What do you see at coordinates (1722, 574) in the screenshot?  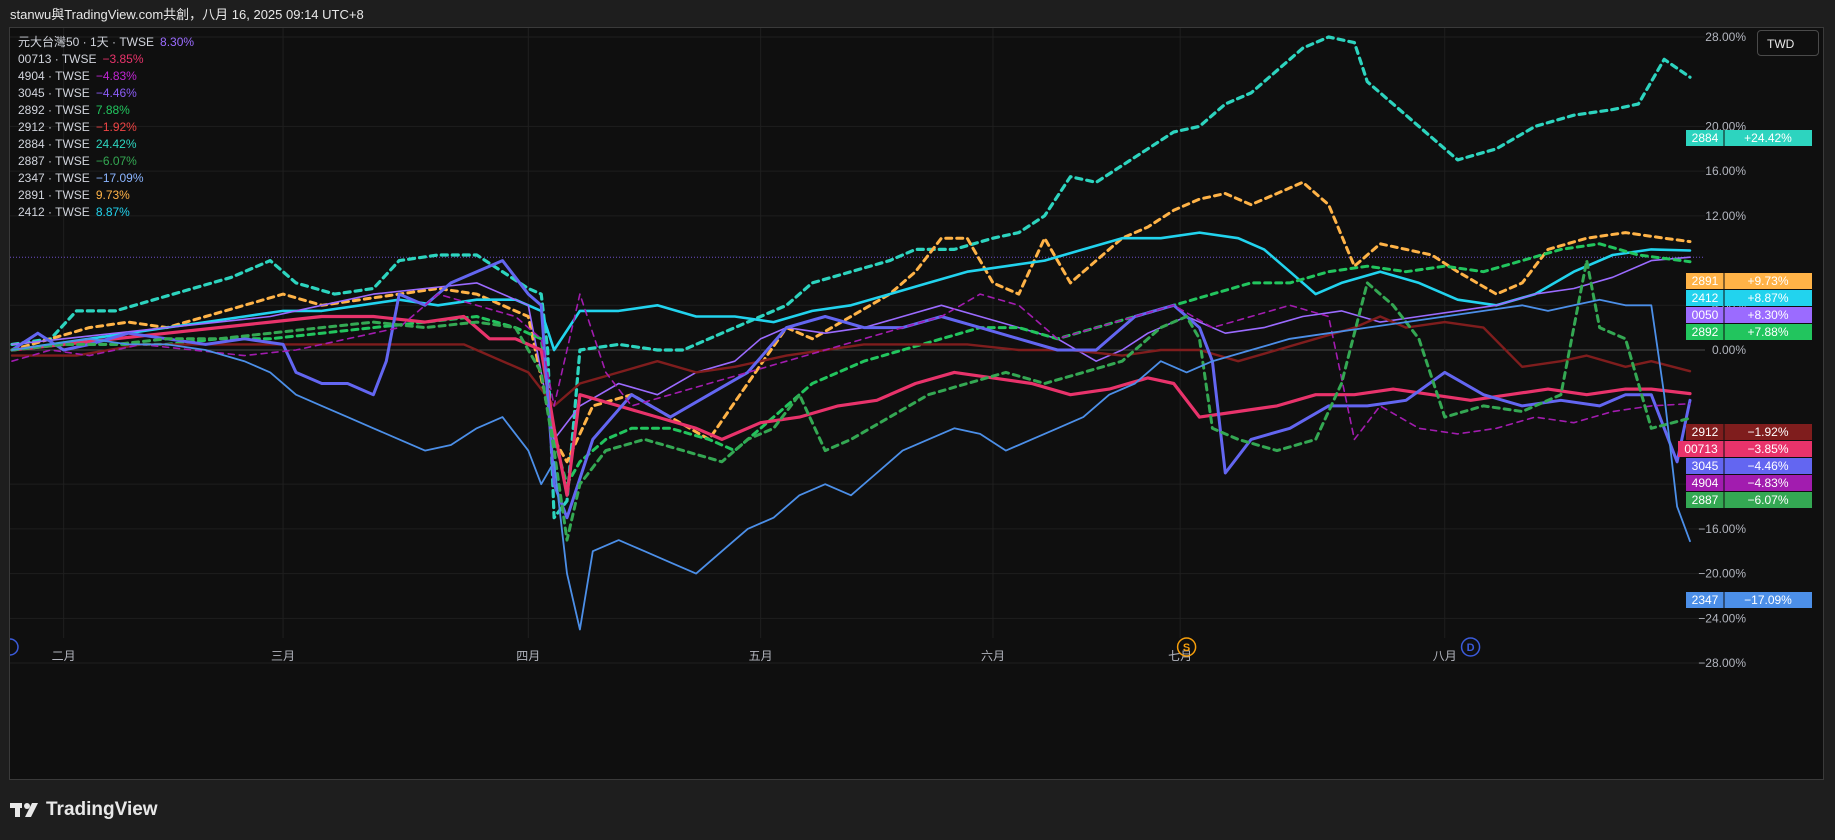 I see `y-tick-label: −20.00%` at bounding box center [1722, 574].